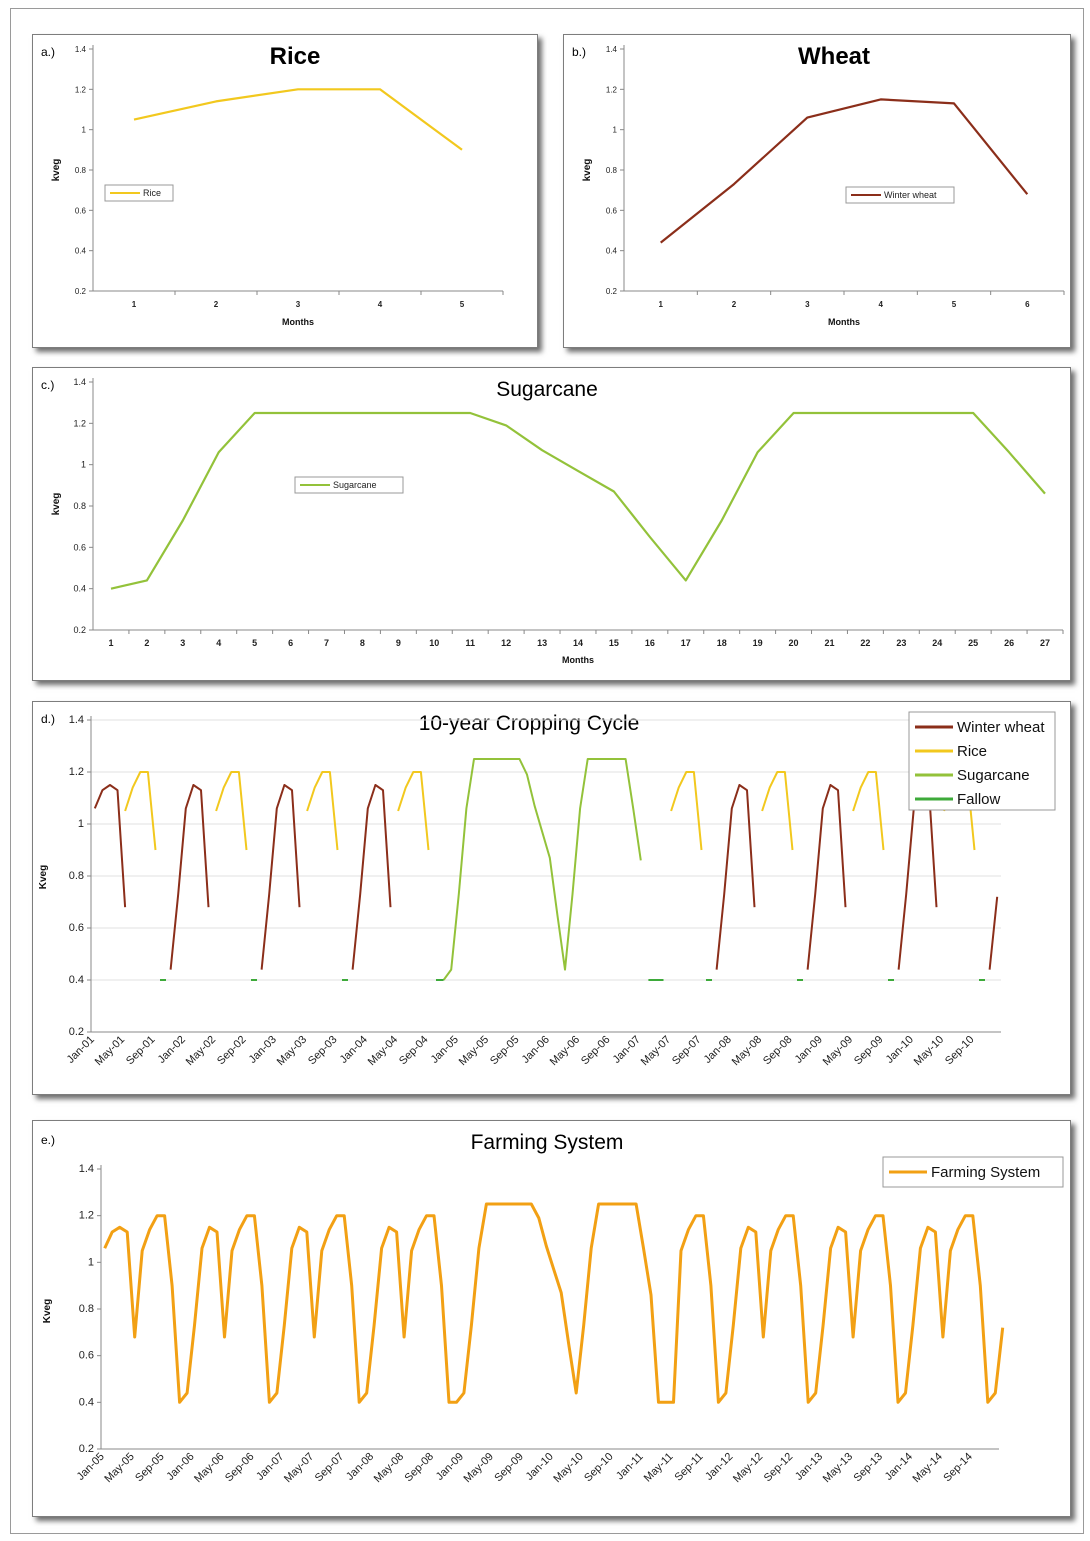  I want to click on y-tick-label: 0.6, so click(86, 1356).